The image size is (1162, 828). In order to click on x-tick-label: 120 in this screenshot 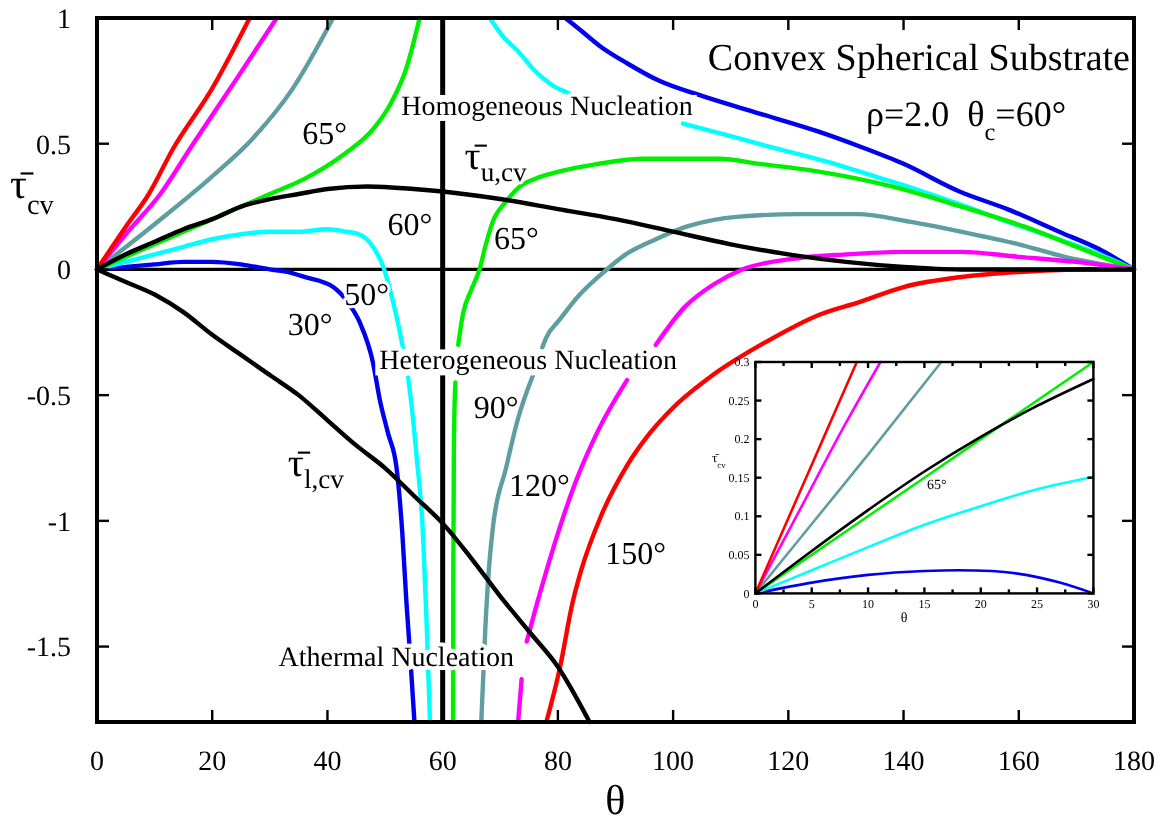, I will do `click(788, 763)`.